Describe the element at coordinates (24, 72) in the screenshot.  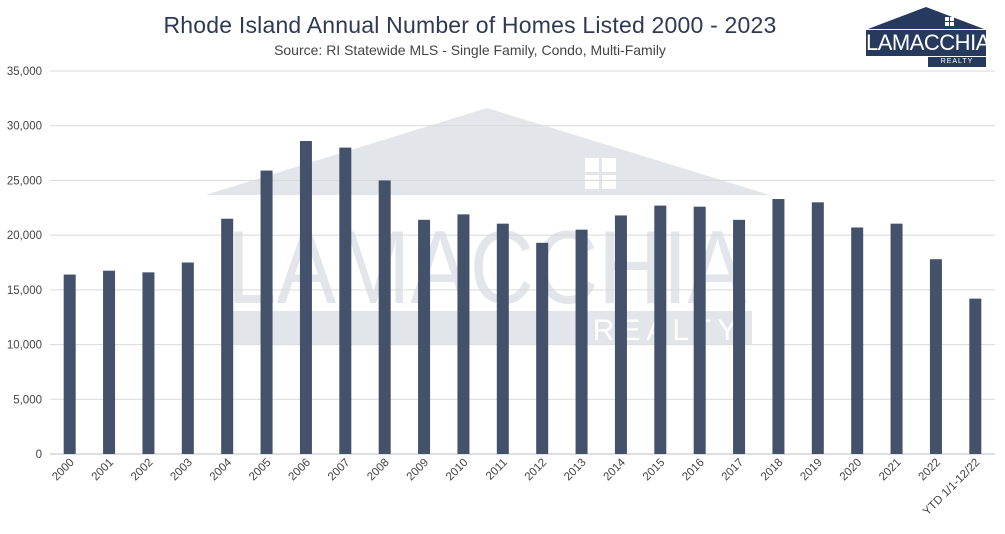
I see `y-tick-label: 35,000` at that location.